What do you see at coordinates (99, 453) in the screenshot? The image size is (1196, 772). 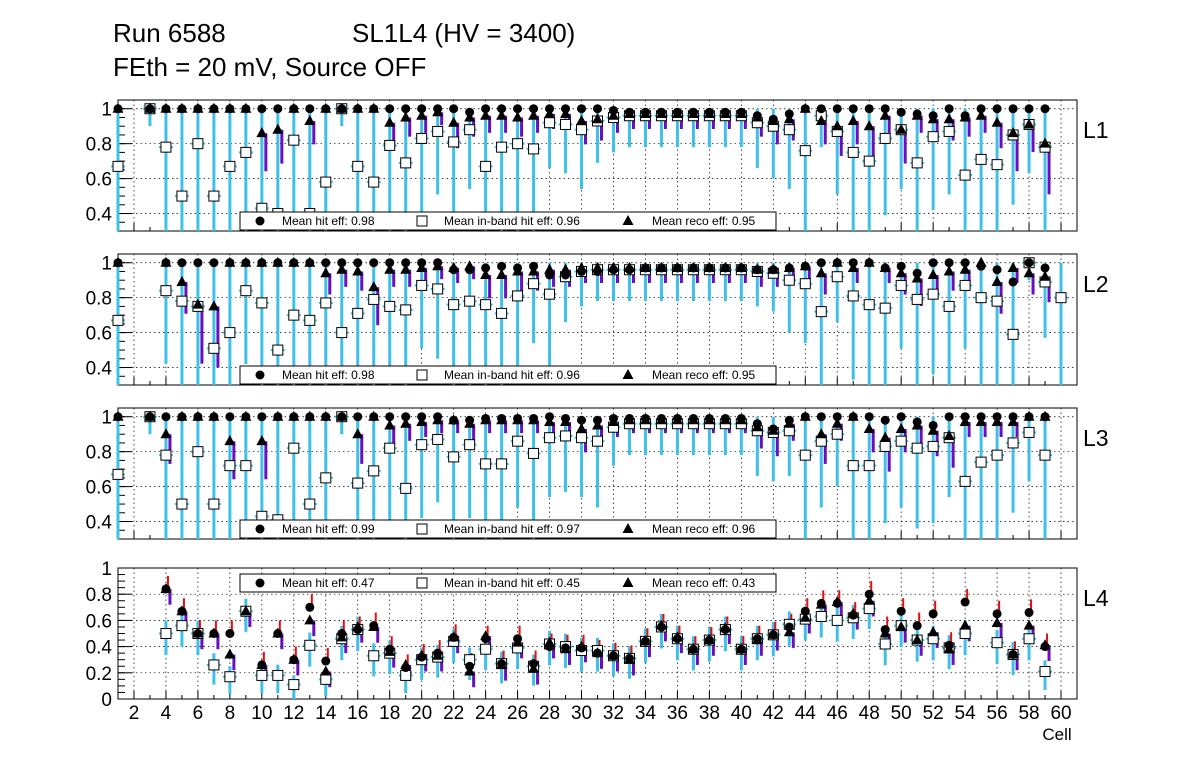 I see `y-tick-label: 0.8` at bounding box center [99, 453].